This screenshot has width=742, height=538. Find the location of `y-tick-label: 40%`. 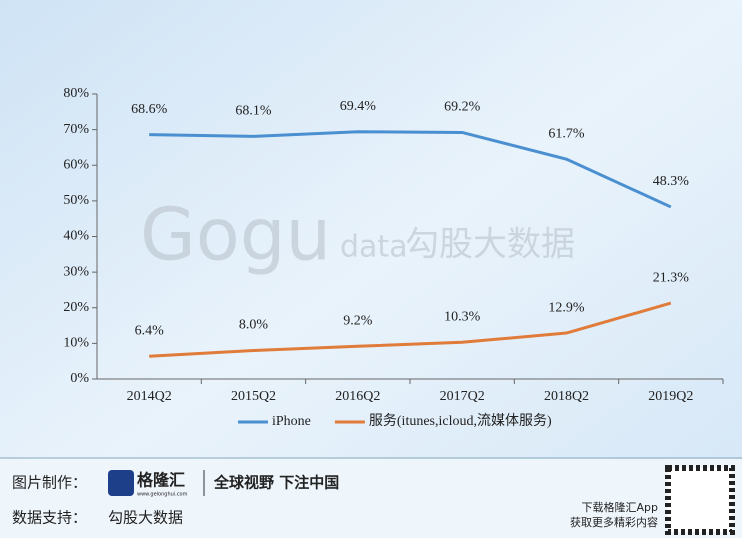

y-tick-label: 40% is located at coordinates (76, 236).